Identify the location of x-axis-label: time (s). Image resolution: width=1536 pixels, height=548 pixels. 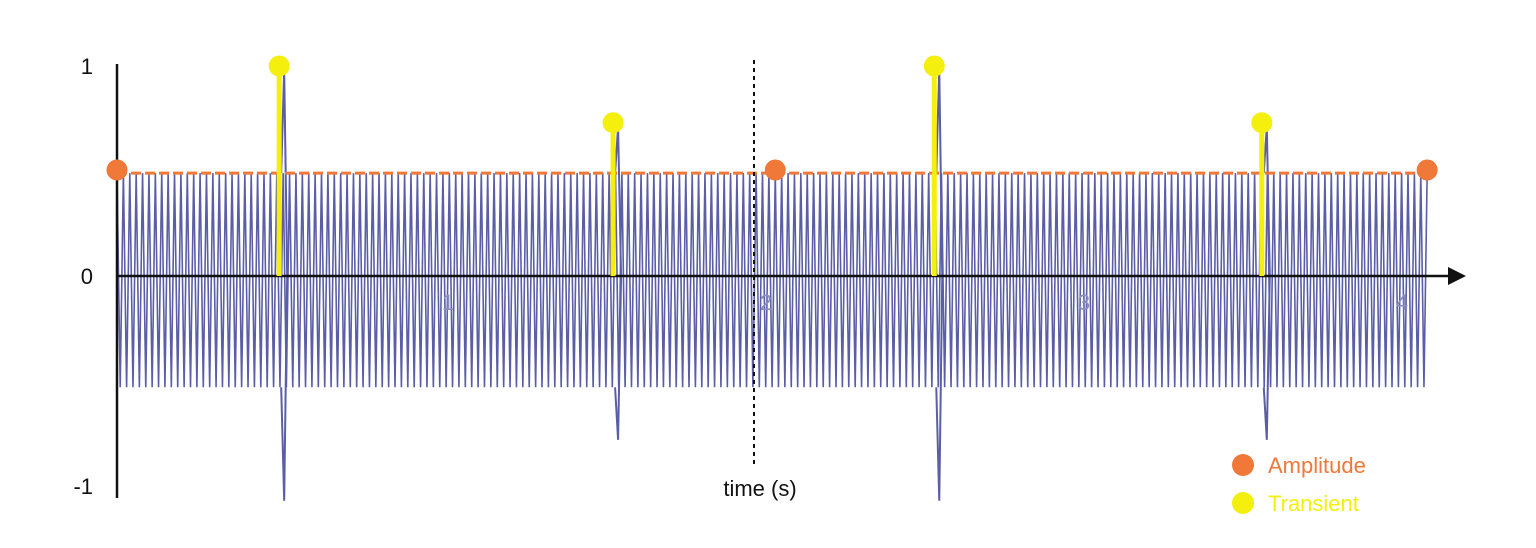
(759, 488).